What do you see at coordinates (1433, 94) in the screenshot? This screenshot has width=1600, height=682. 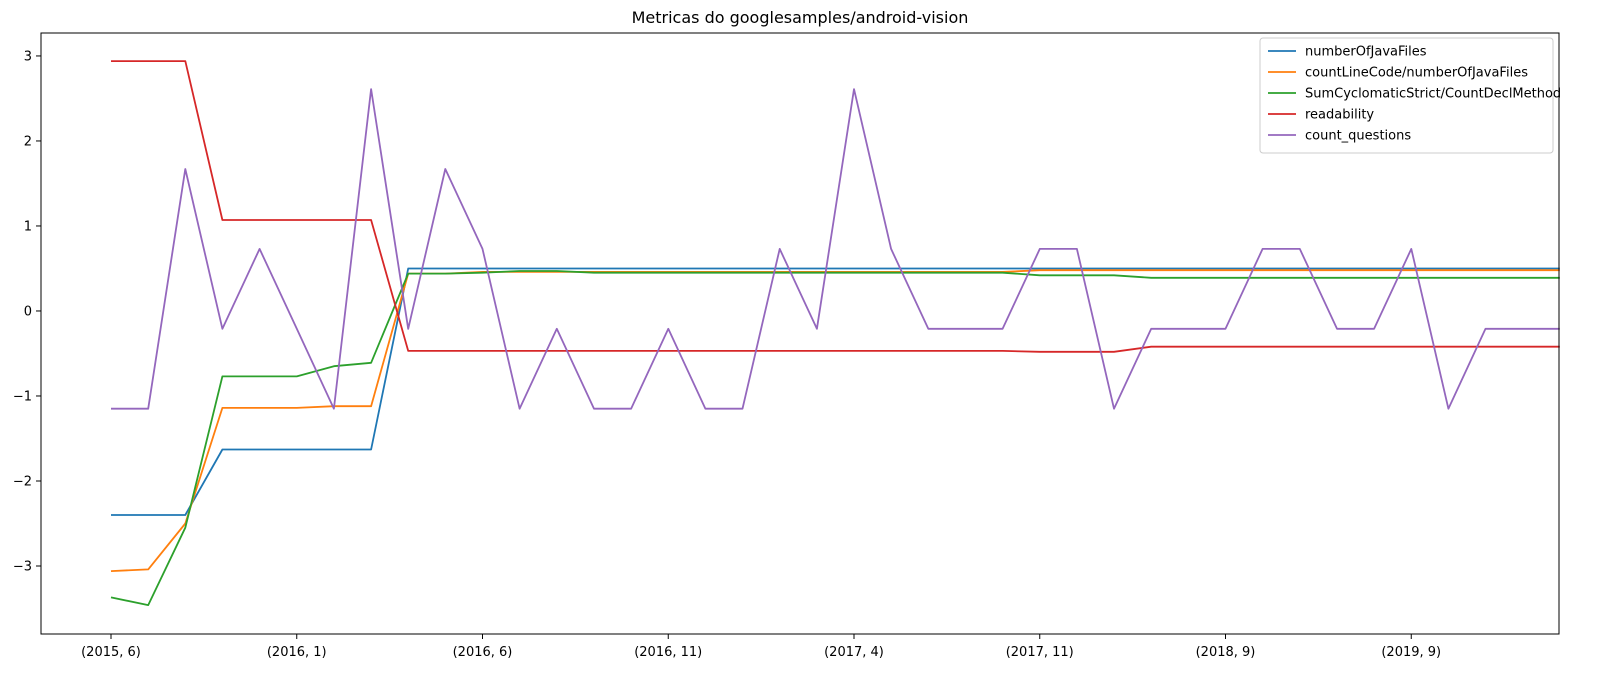 I see `legend-label: SumCyclomaticStrict/CountDeclMethod` at bounding box center [1433, 94].